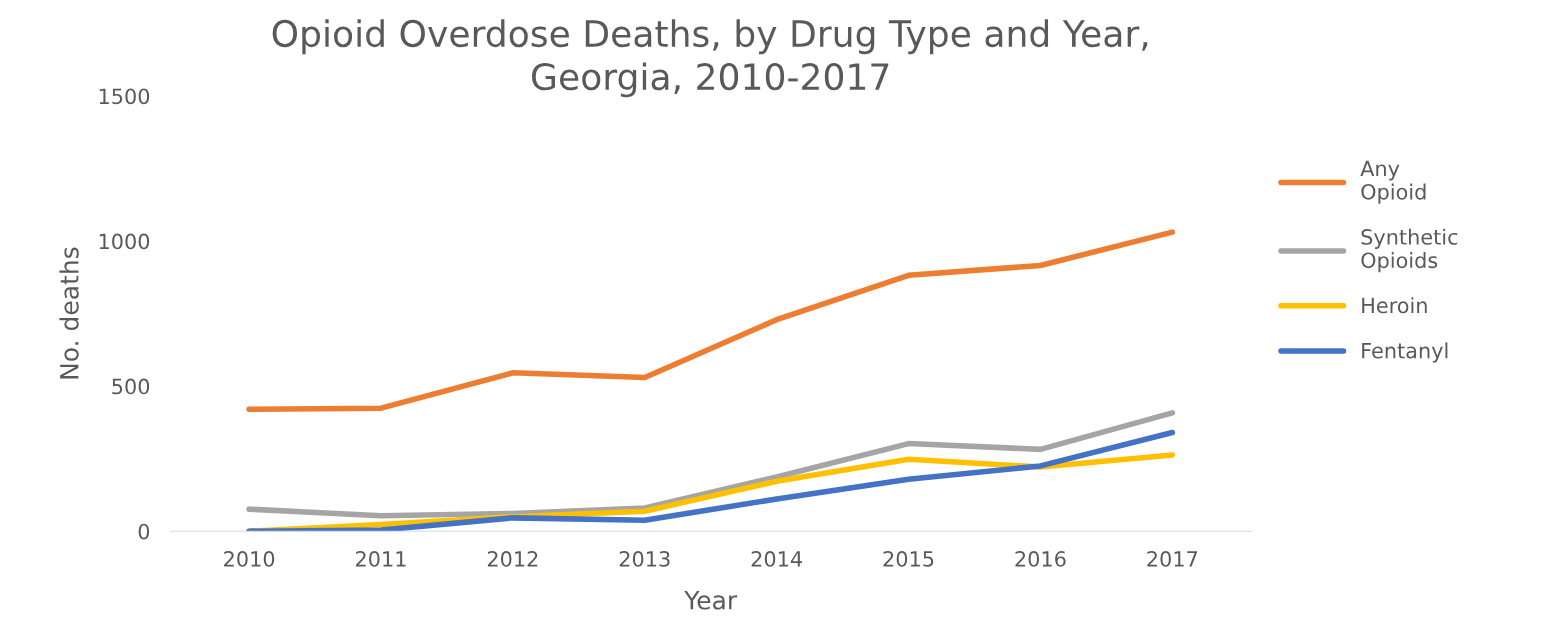 The width and height of the screenshot is (1545, 640). Describe the element at coordinates (1172, 559) in the screenshot. I see `x-tick-label: 2017` at that location.